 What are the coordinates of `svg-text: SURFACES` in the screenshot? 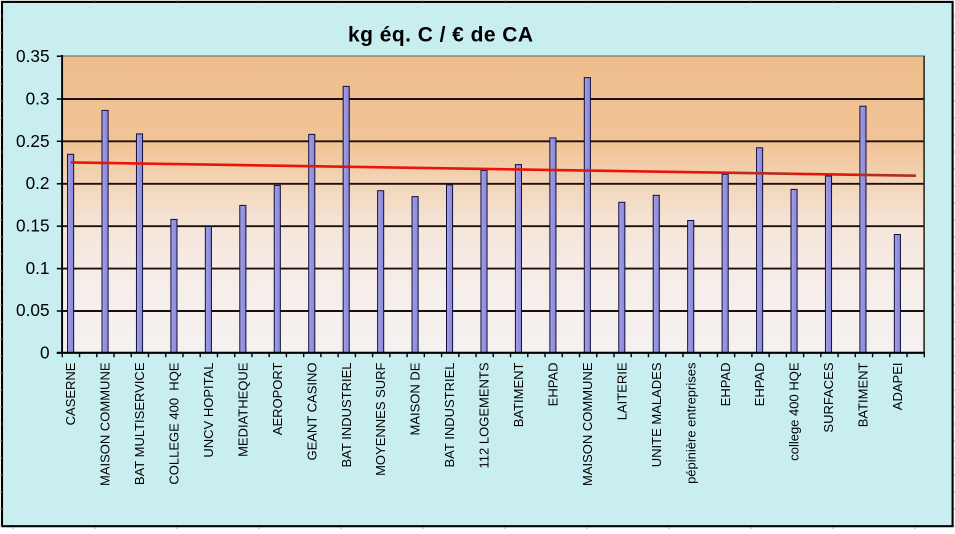 It's located at (828, 397).